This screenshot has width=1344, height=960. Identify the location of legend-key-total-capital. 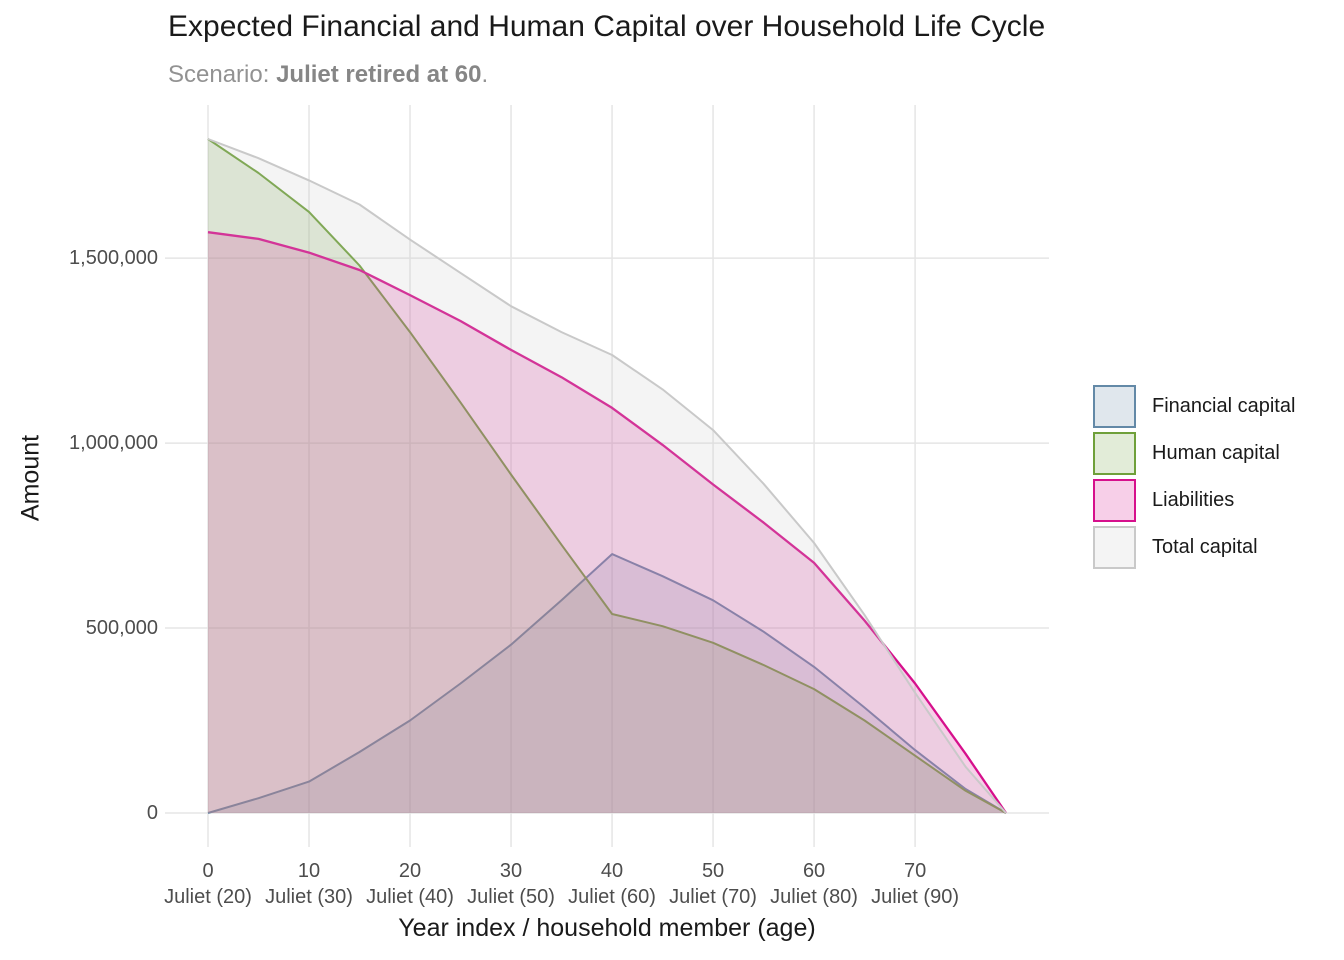
(1114, 547).